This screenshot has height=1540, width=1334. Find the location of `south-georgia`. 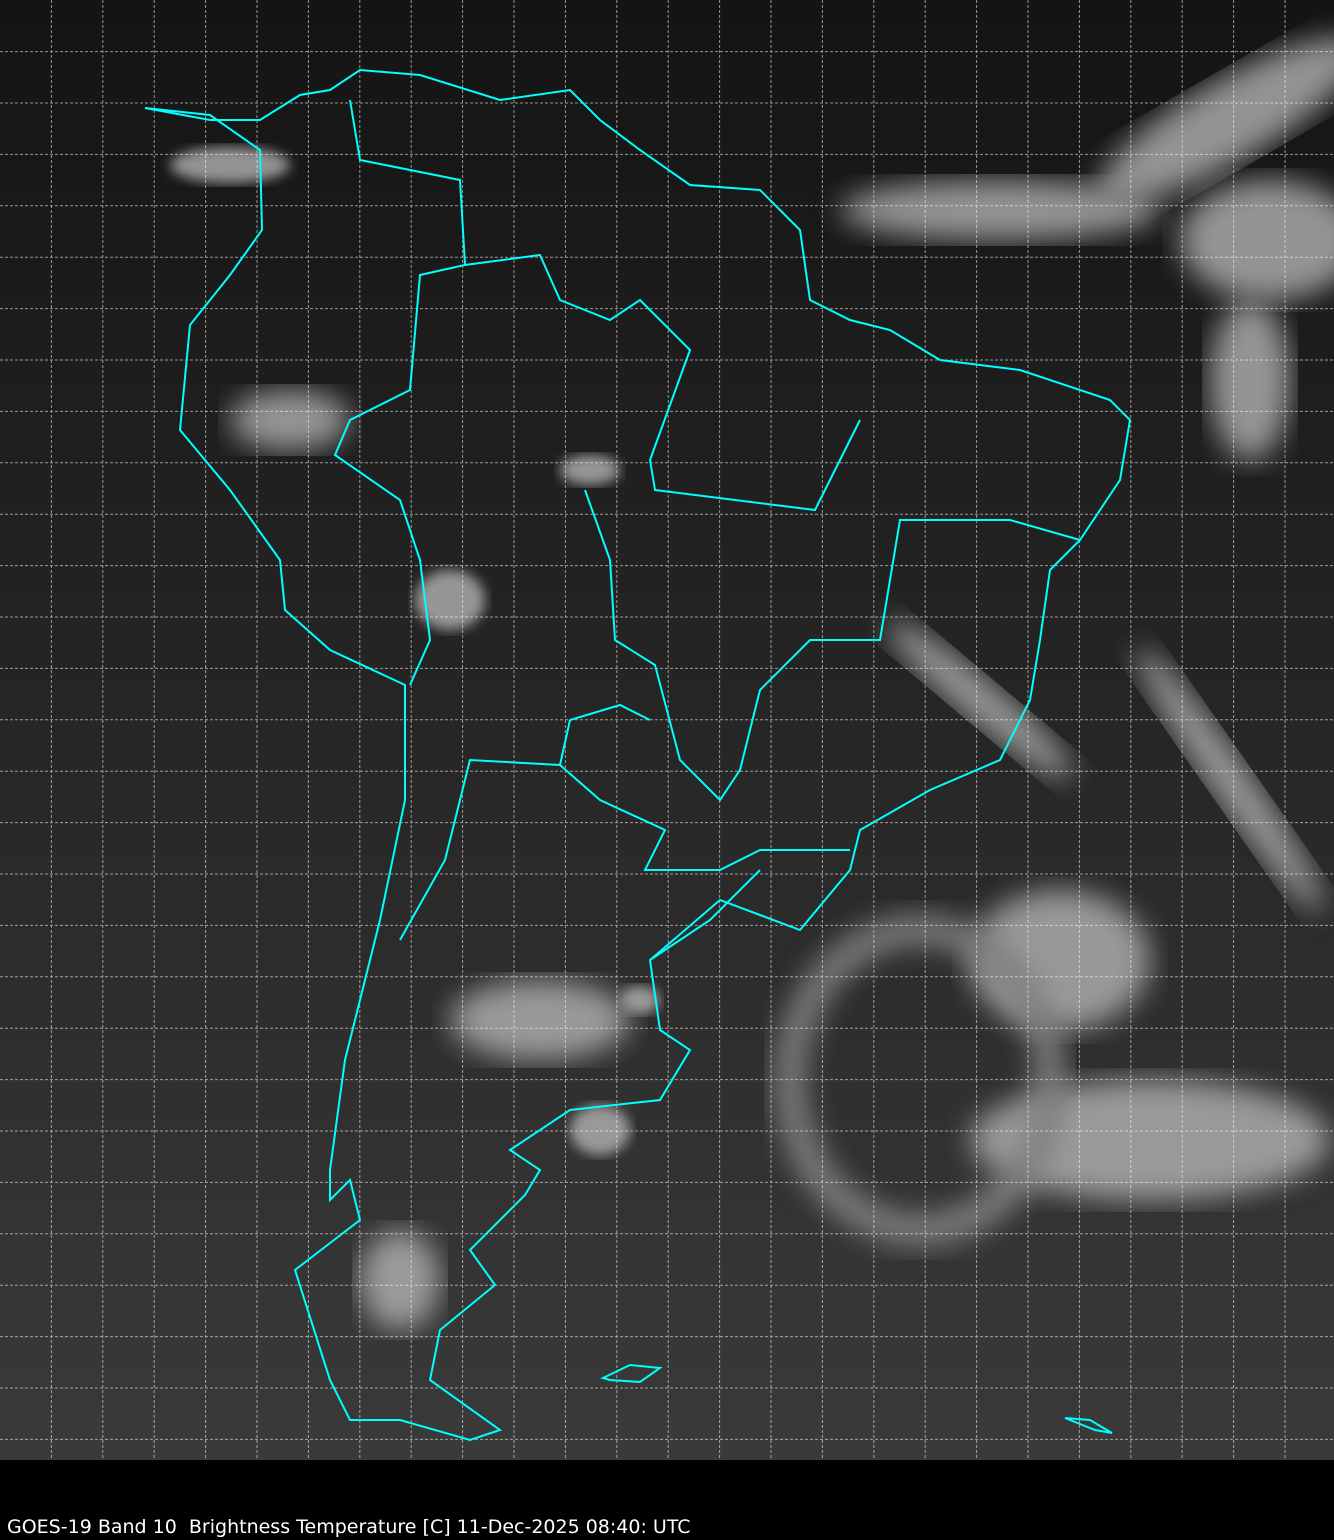

south-georgia is located at coordinates (1088, 1425).